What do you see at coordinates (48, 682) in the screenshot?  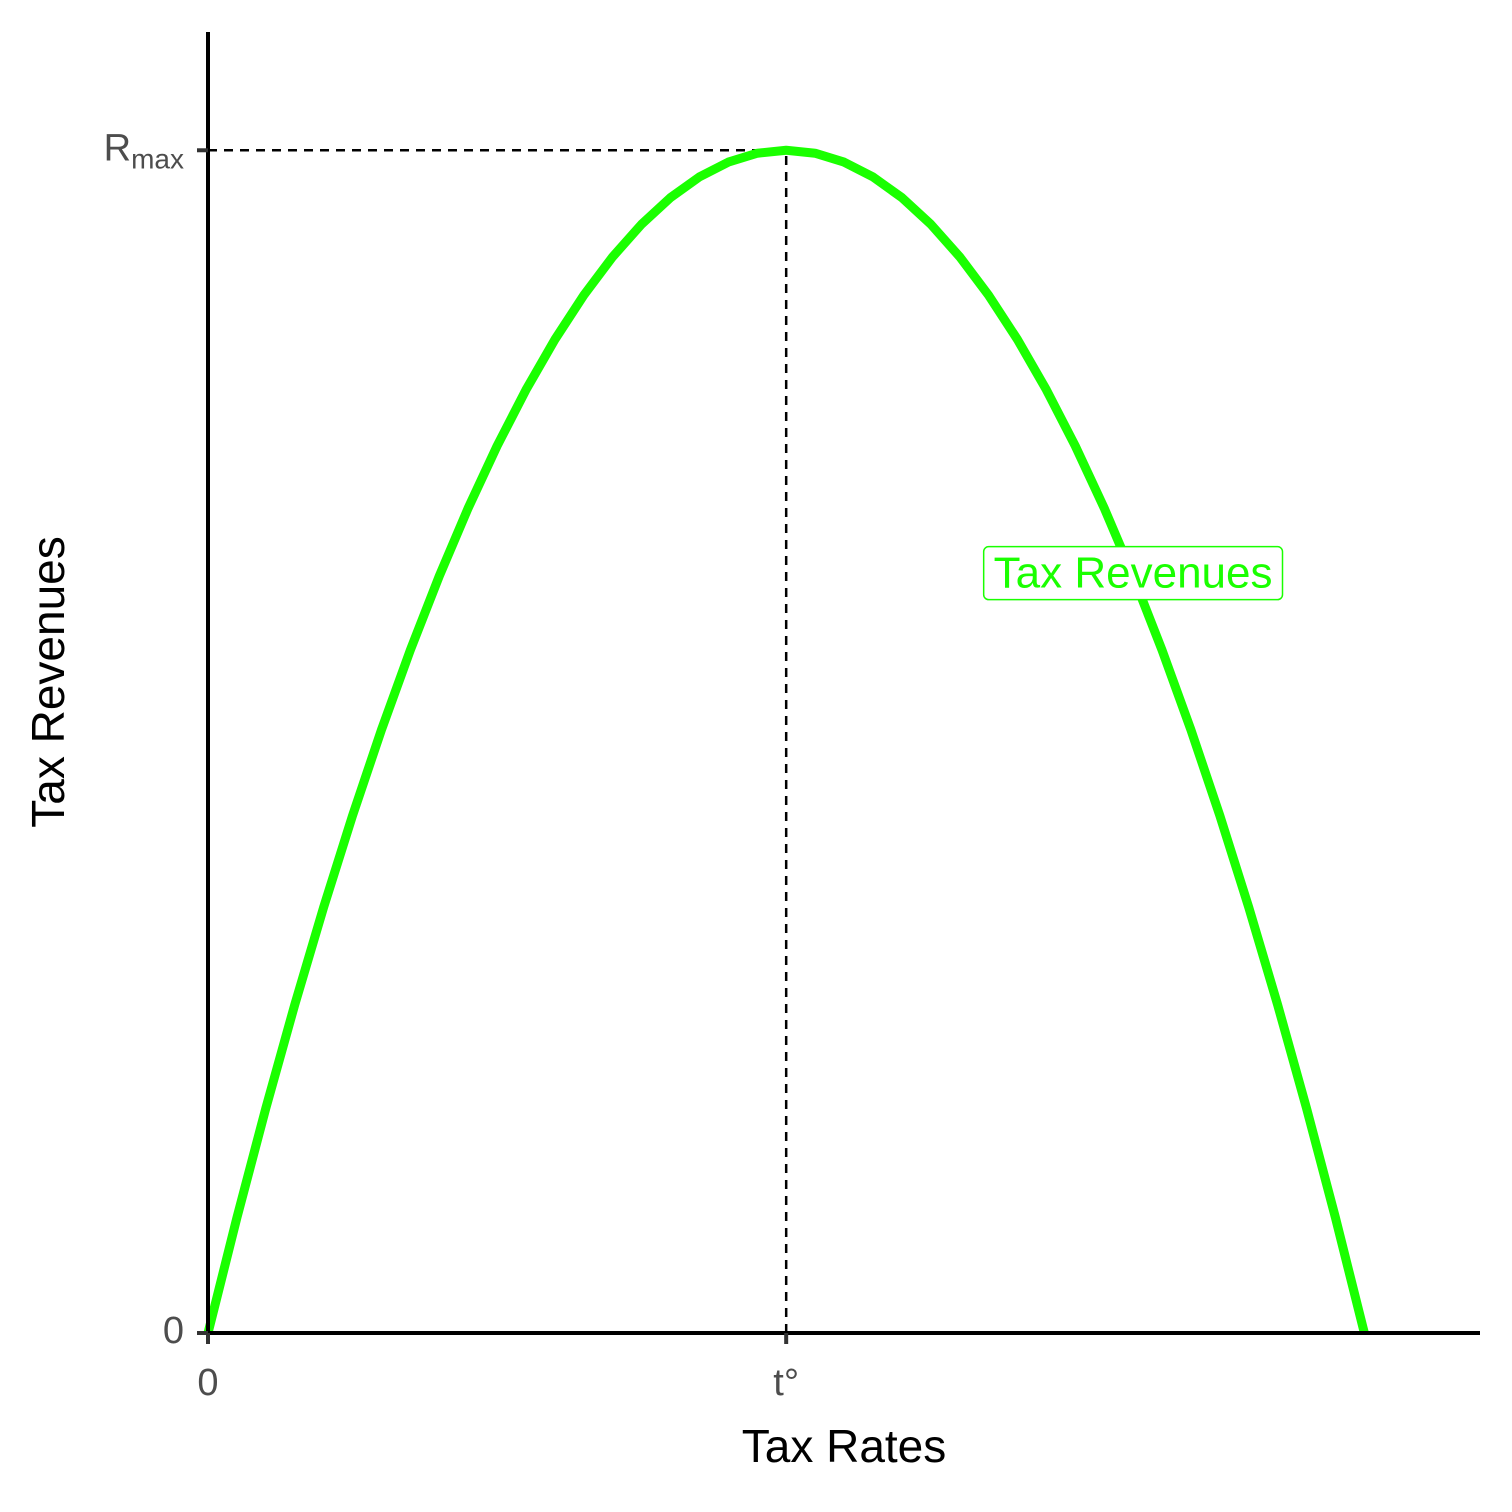 I see `y-axis-title: Tax Revenues` at bounding box center [48, 682].